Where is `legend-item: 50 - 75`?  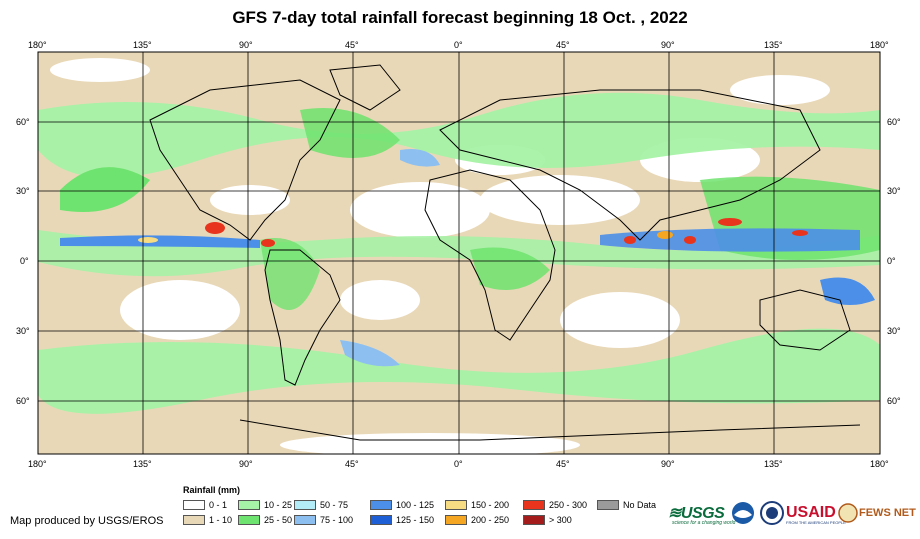
legend-item: 50 - 75 is located at coordinates (321, 505).